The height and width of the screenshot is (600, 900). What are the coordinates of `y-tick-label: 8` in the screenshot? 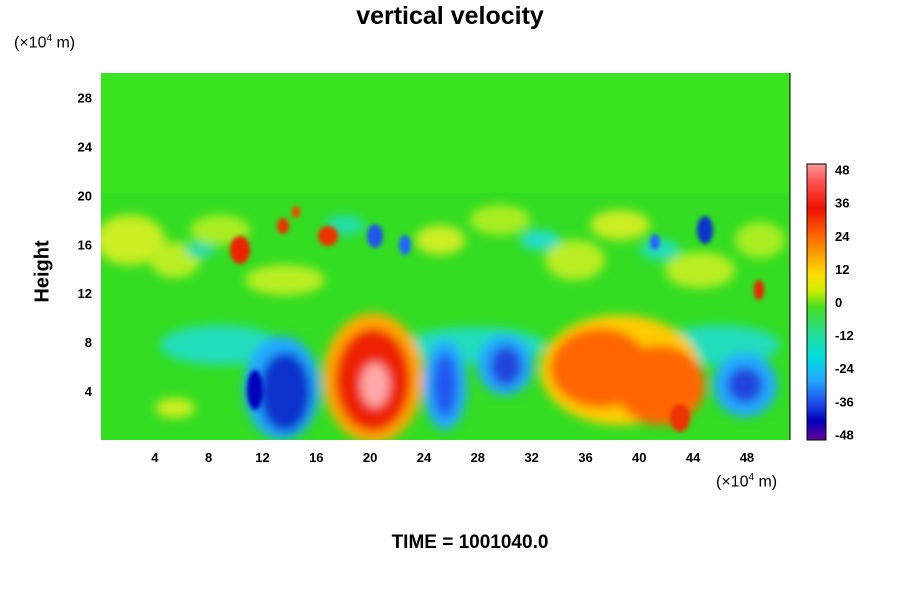 It's located at (88, 342).